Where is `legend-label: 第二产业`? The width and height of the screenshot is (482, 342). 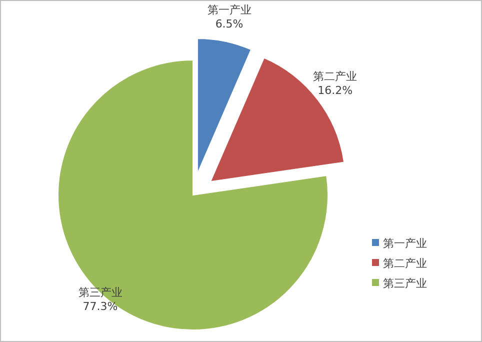
legend-label: 第二产业 is located at coordinates (405, 263).